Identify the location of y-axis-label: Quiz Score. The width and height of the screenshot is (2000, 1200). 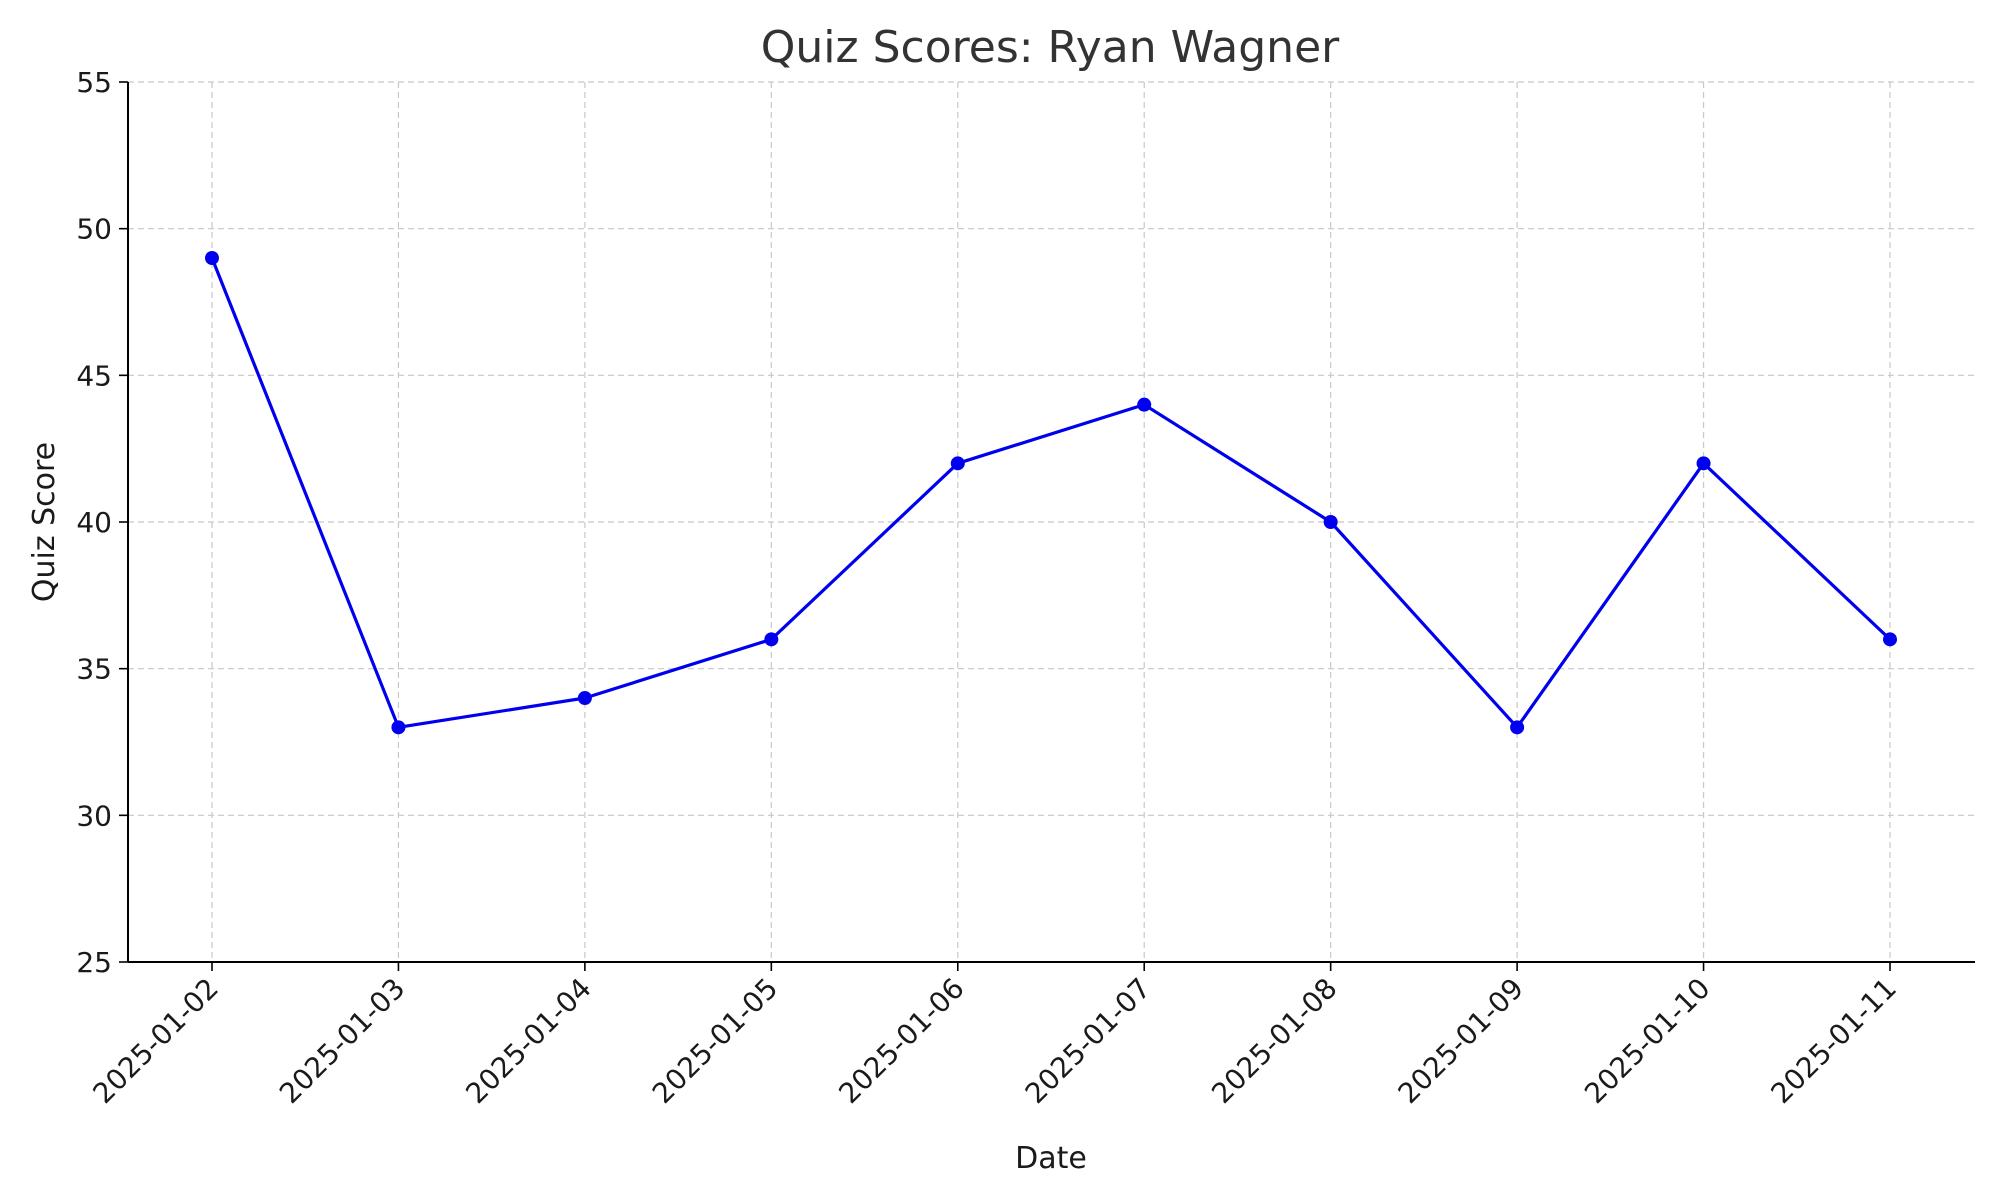
(44, 522).